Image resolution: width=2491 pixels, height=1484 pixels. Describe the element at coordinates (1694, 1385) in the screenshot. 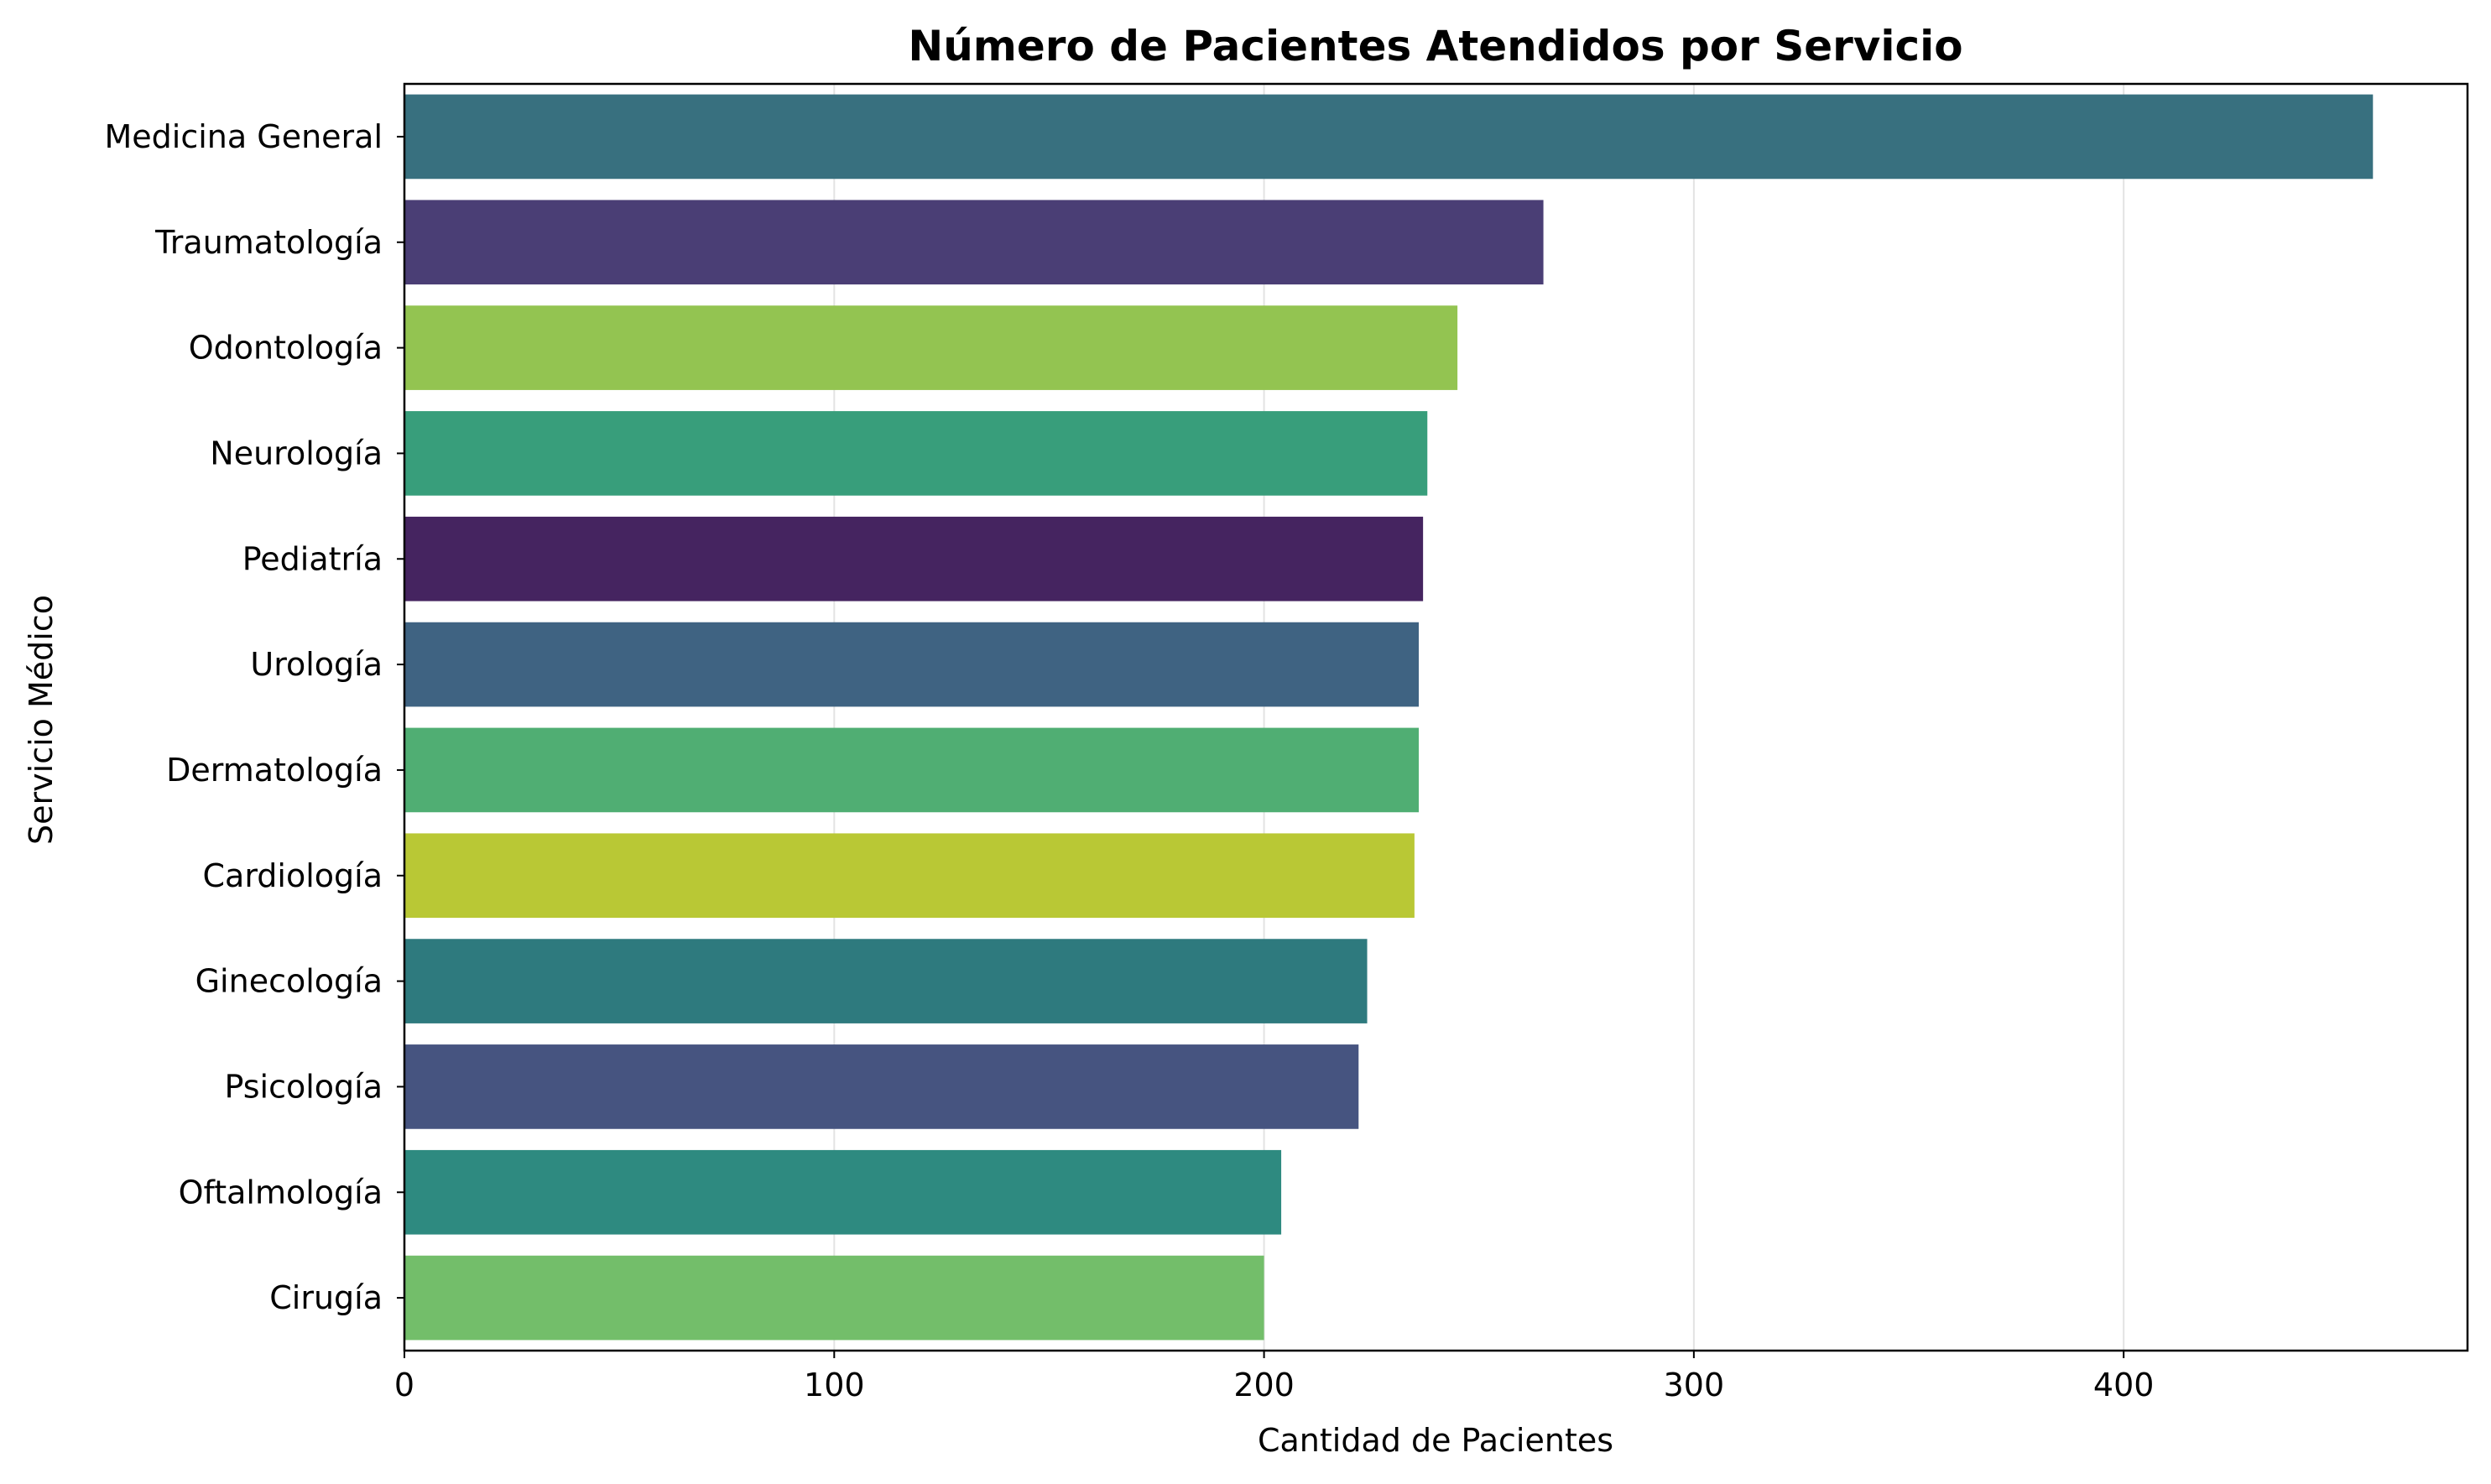

I see `x-tick-label-3: 300` at that location.